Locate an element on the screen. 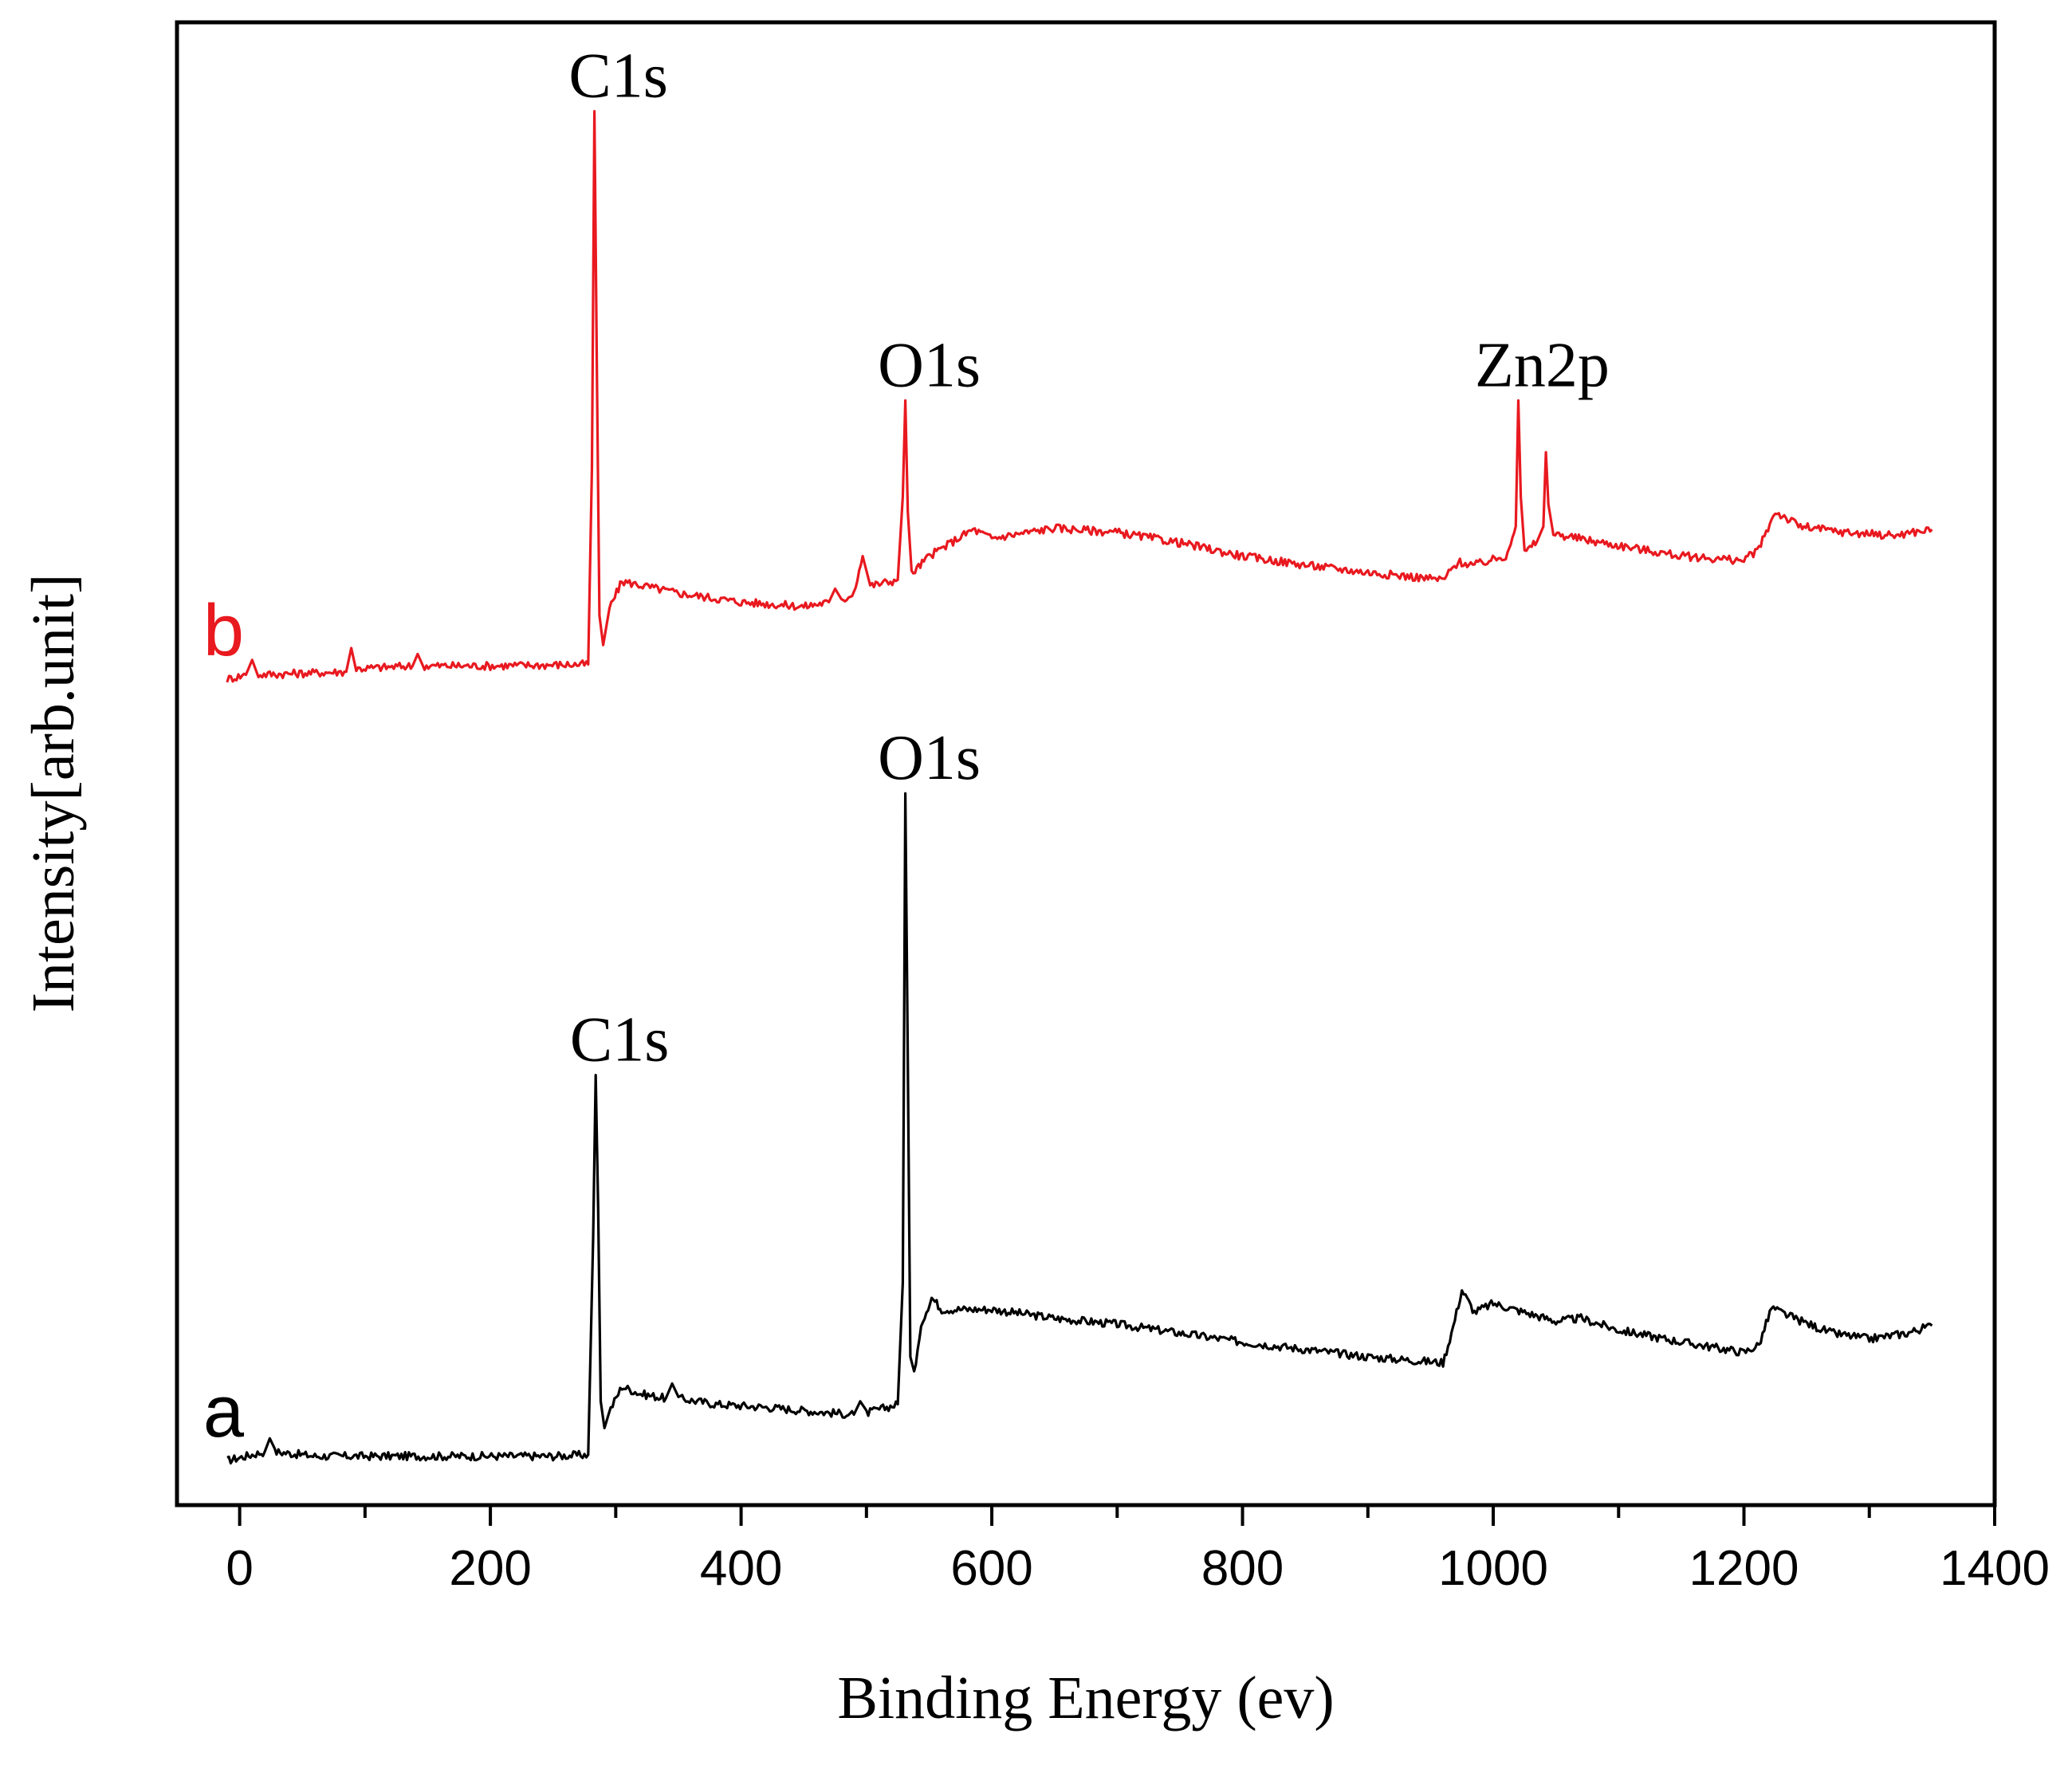  x-tick-label: 800 is located at coordinates (1242, 1568).